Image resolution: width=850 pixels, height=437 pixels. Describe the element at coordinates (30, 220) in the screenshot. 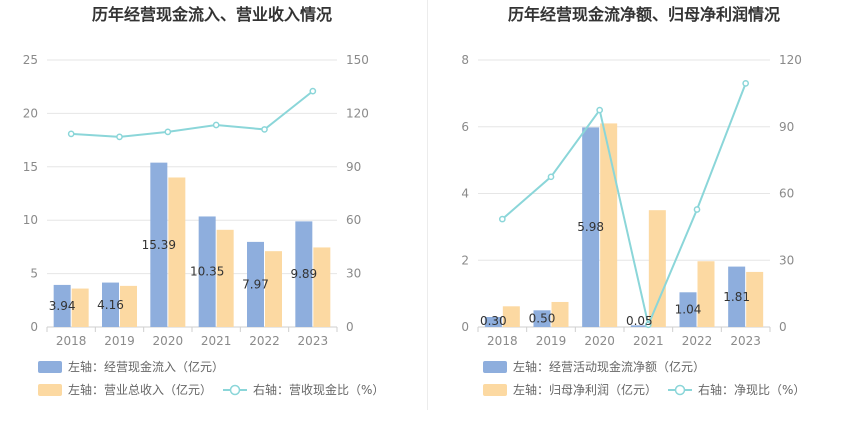

I see `y-left-tick-label: 10` at that location.